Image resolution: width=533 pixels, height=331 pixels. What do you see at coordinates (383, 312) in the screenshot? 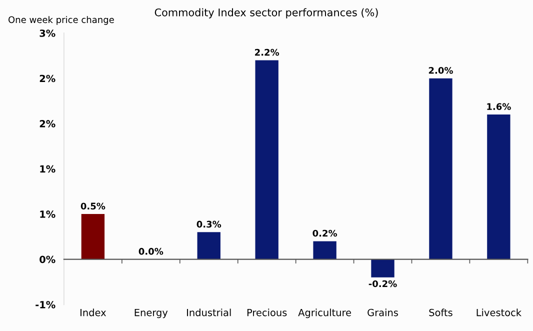
I see `x-tick-label: Grains` at bounding box center [383, 312].